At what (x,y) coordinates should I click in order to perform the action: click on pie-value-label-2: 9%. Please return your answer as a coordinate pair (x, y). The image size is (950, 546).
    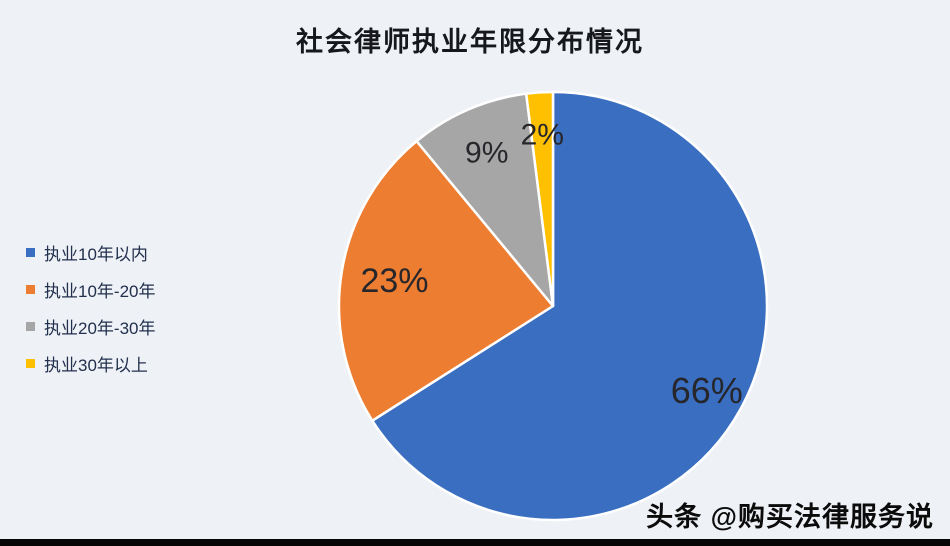
    Looking at the image, I should click on (486, 152).